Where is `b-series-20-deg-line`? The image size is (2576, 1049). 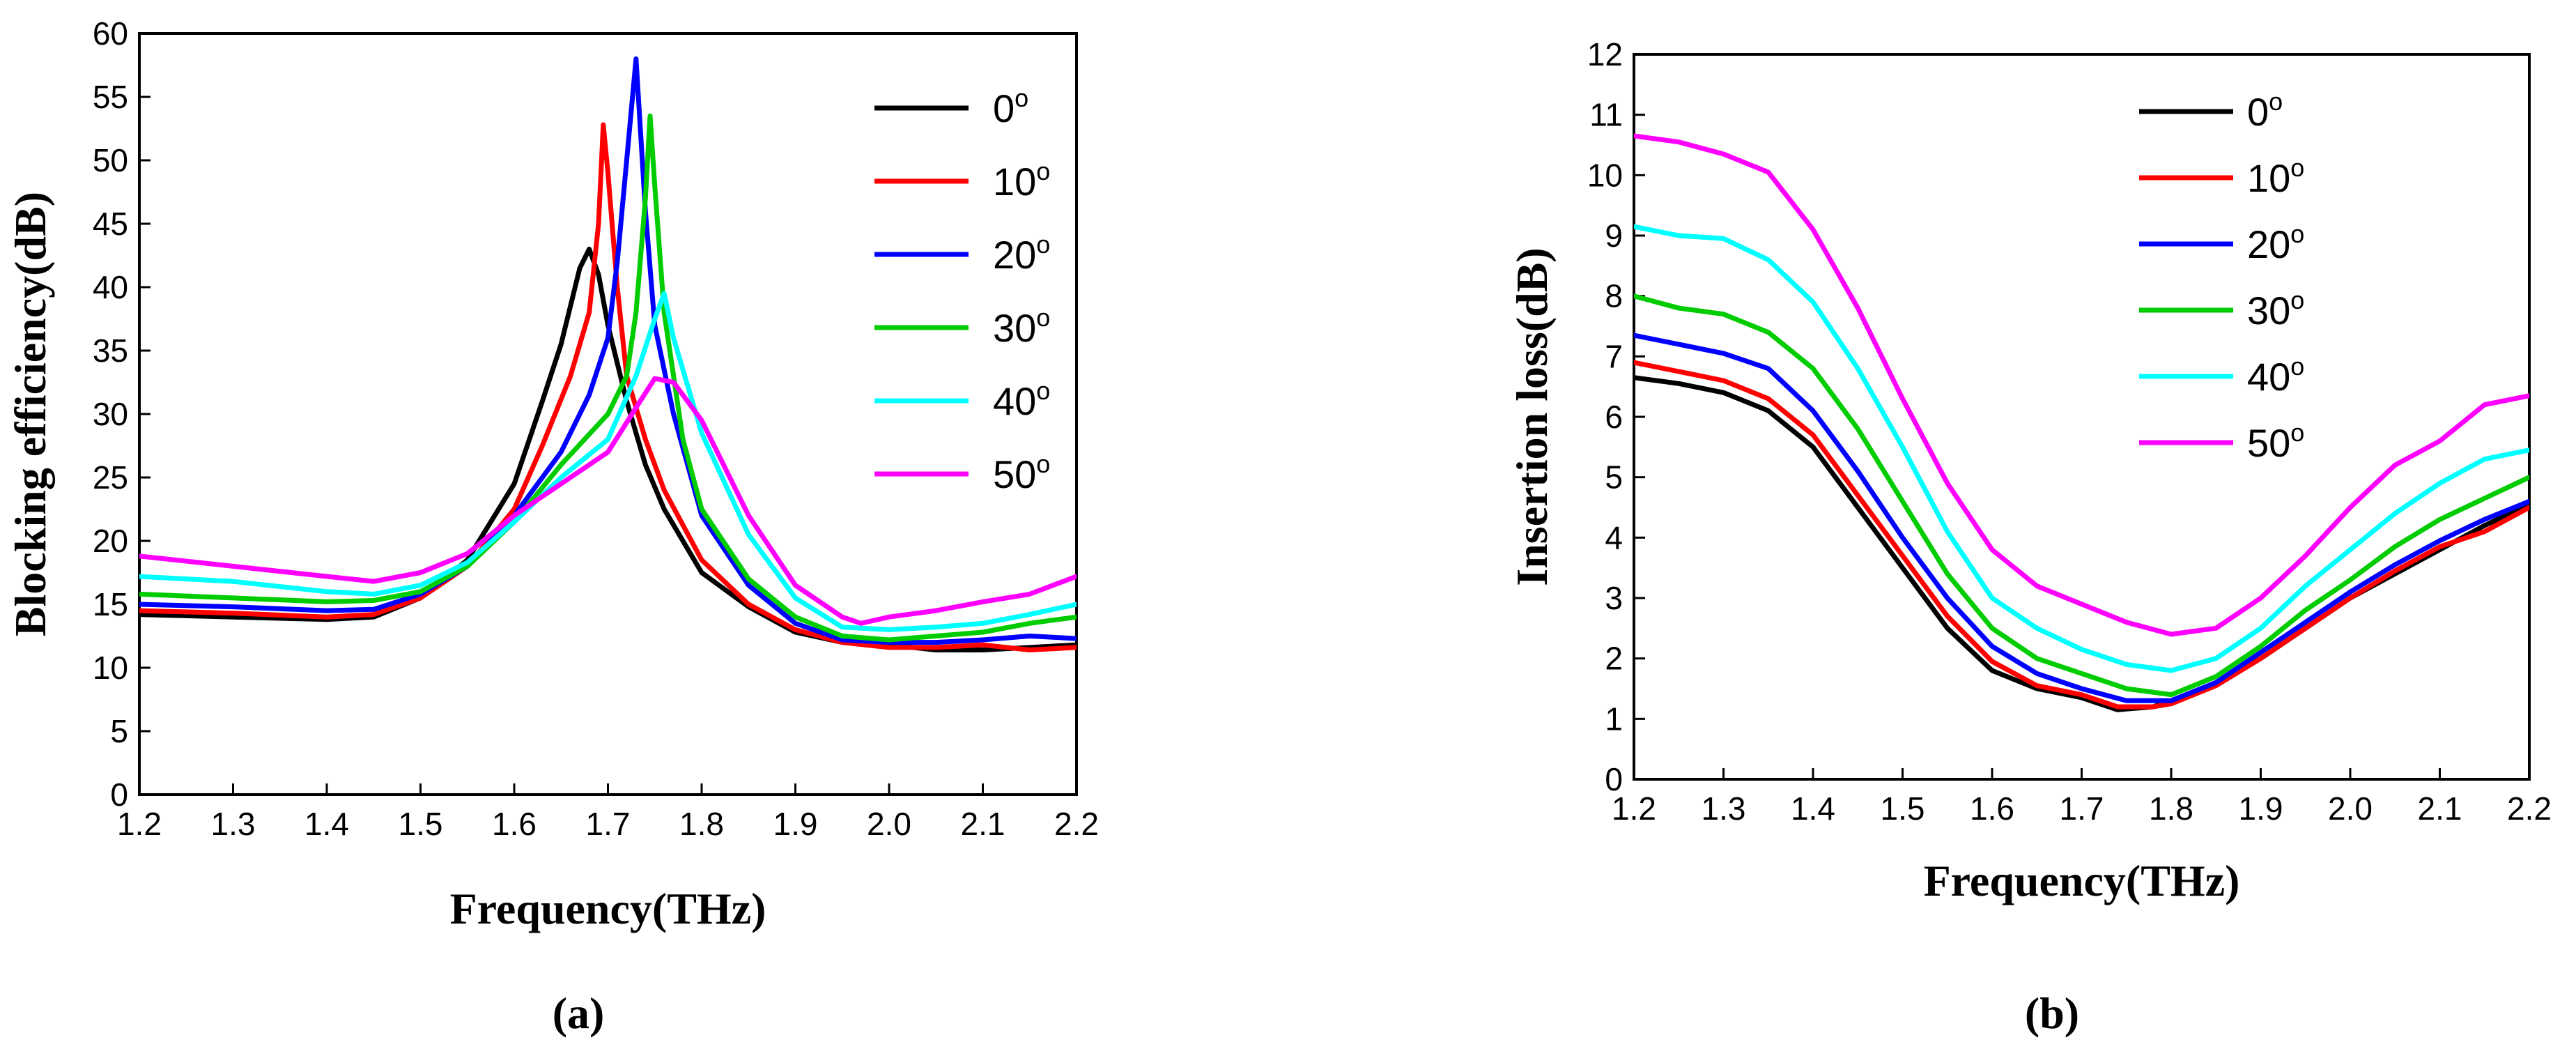 b-series-20-deg-line is located at coordinates (2081, 517).